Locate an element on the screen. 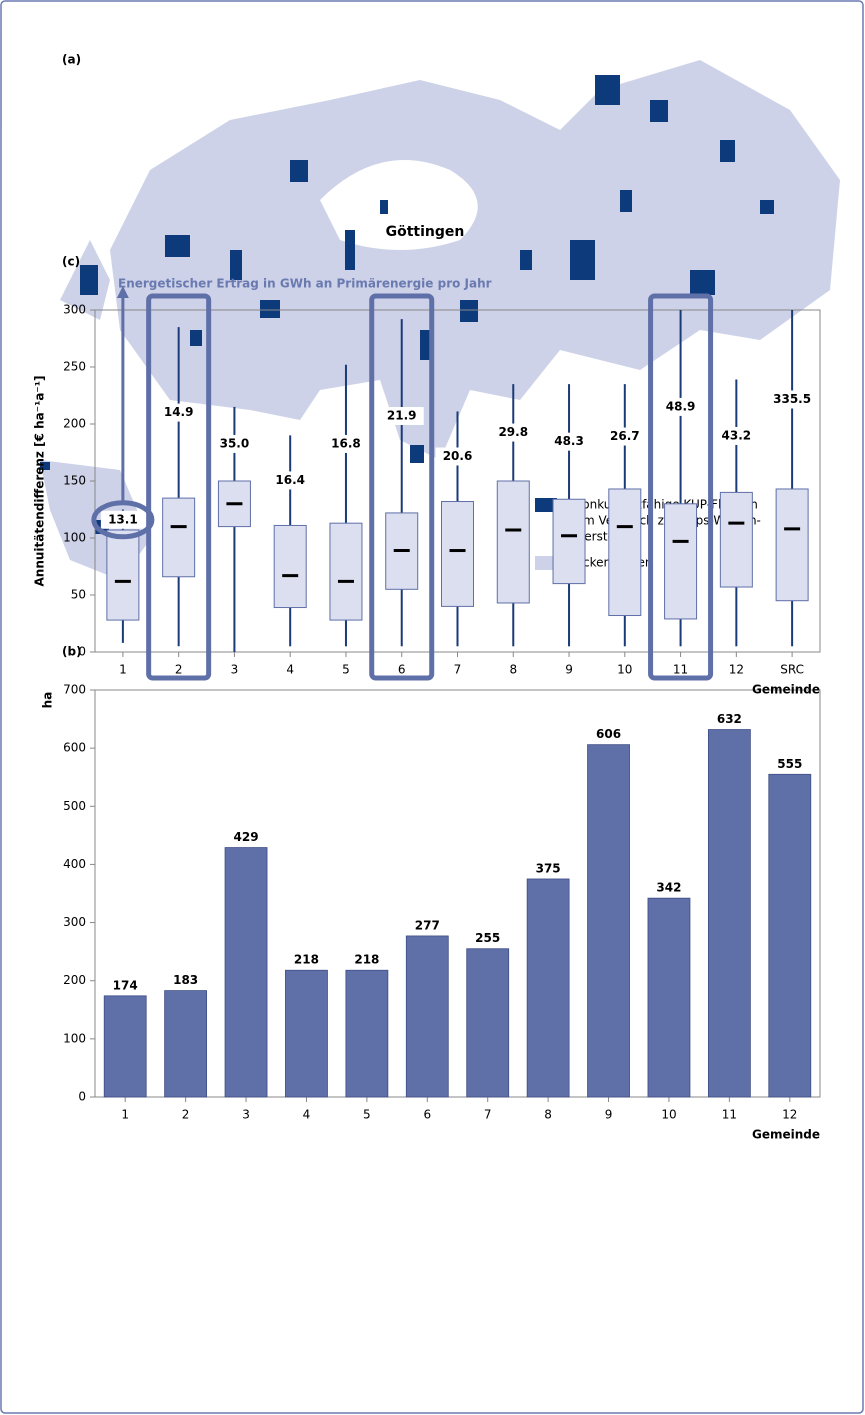 The image size is (865, 1415). x-tick-label: 5 is located at coordinates (367, 1115).